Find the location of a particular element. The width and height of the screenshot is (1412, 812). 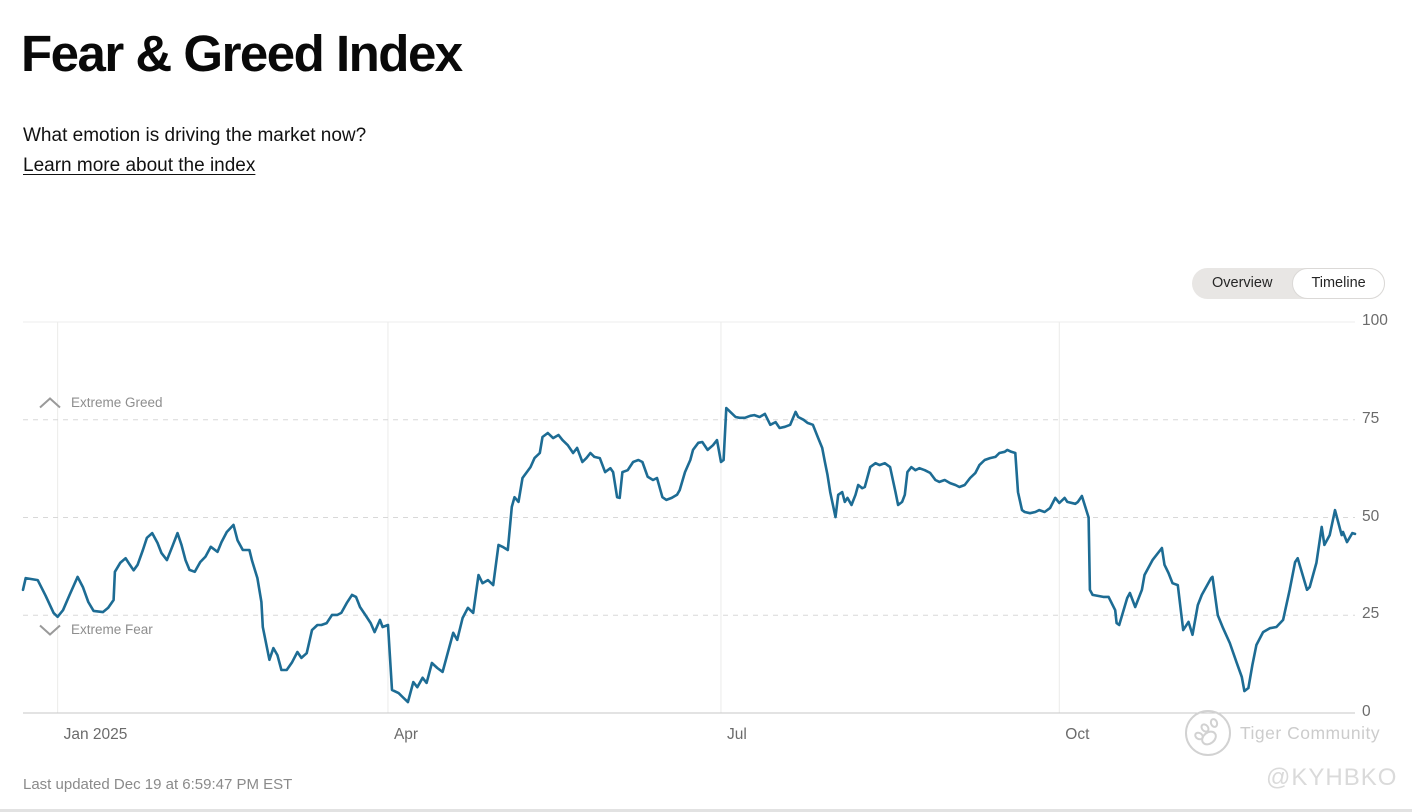

y-axis-tick-label: 100 is located at coordinates (1375, 320).